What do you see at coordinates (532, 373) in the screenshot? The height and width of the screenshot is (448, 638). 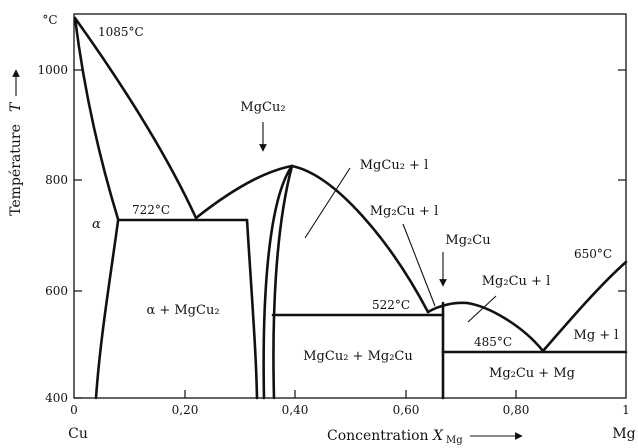 I see `phase-label-mg2cu-mg: Mg₂Cu + Mg` at bounding box center [532, 373].